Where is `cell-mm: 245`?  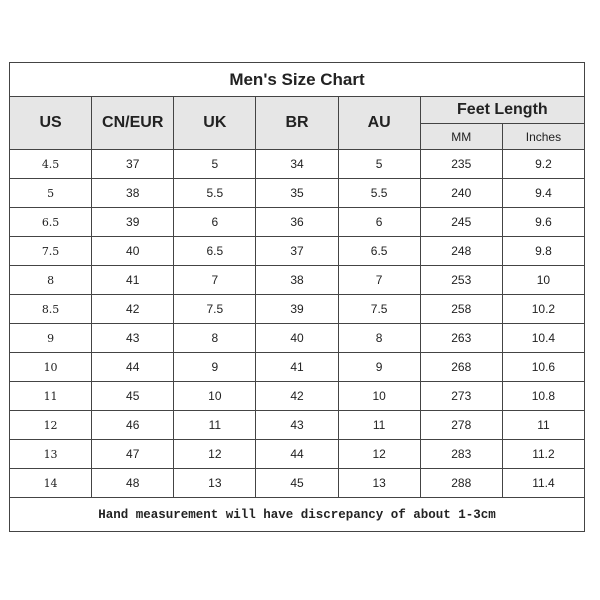
cell-mm: 245 is located at coordinates (461, 222).